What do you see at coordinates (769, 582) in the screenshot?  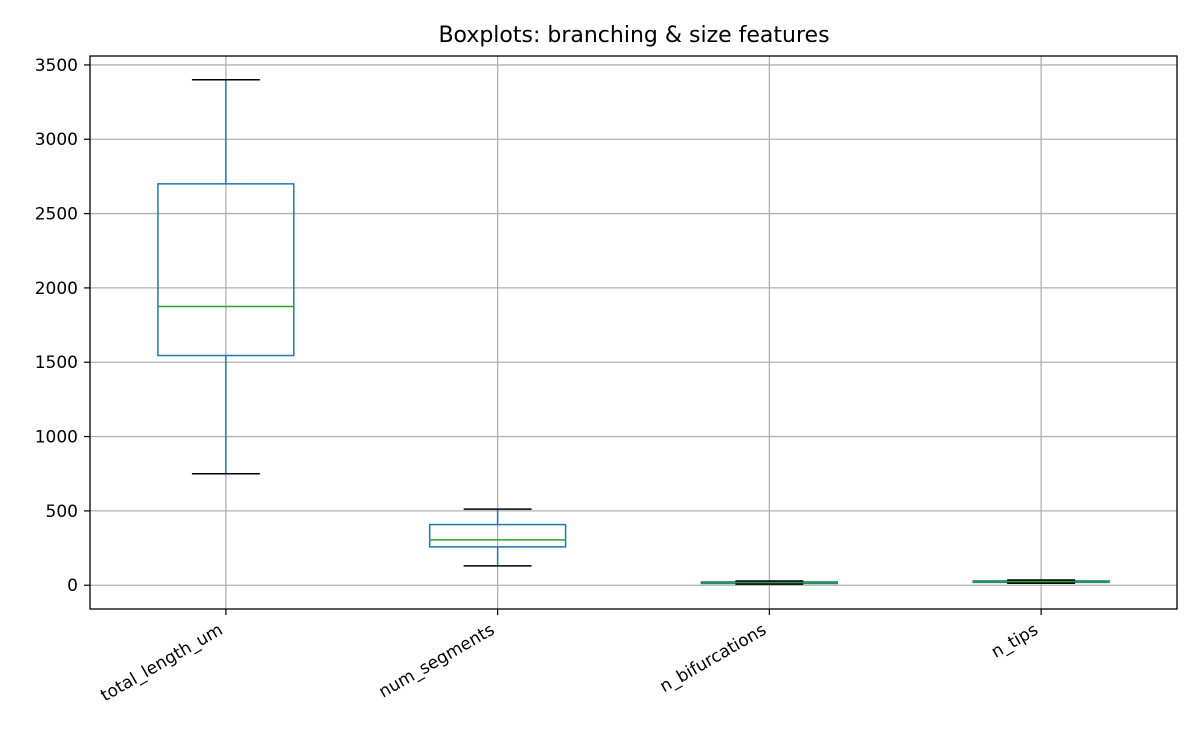 I see `box-n_bifurcations` at bounding box center [769, 582].